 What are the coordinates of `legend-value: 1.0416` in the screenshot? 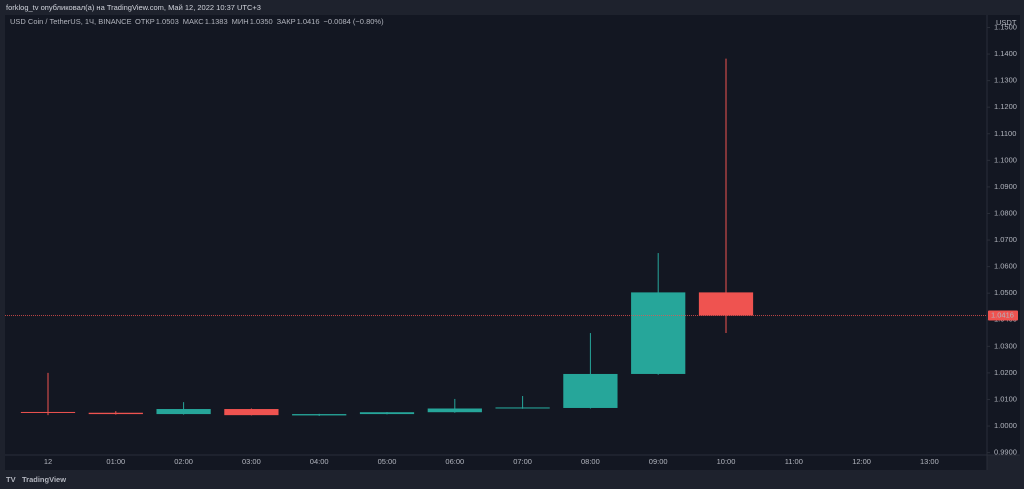 It's located at (308, 21).